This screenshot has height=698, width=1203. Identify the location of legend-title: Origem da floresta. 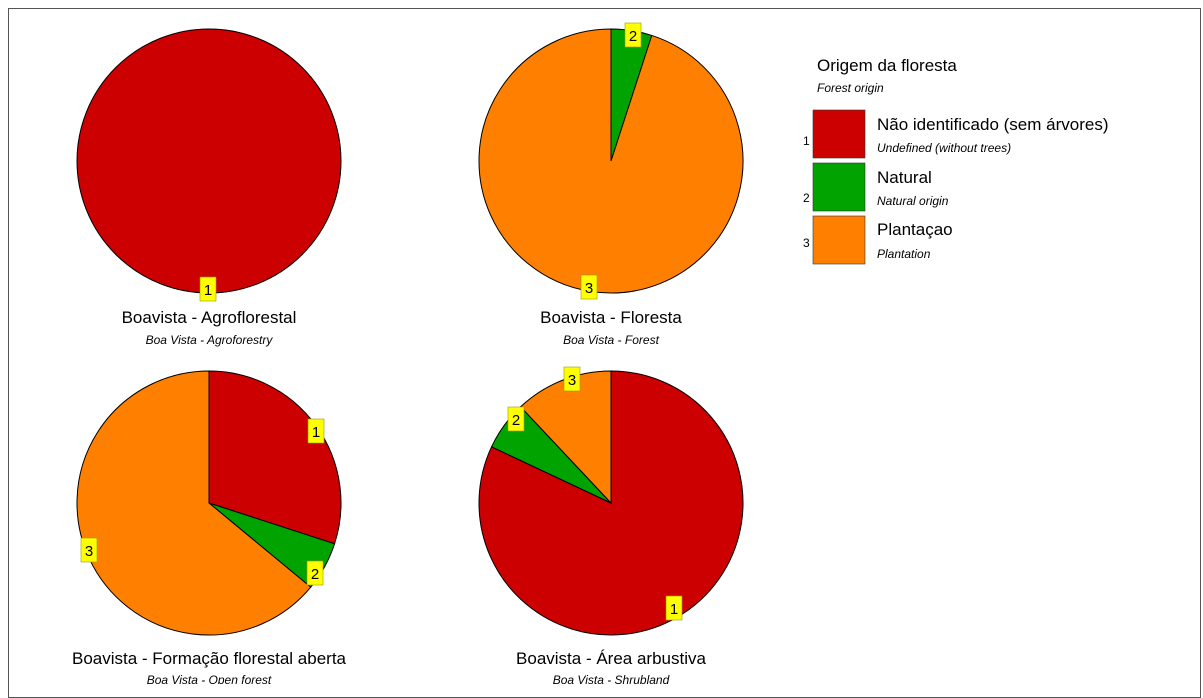
(887, 65).